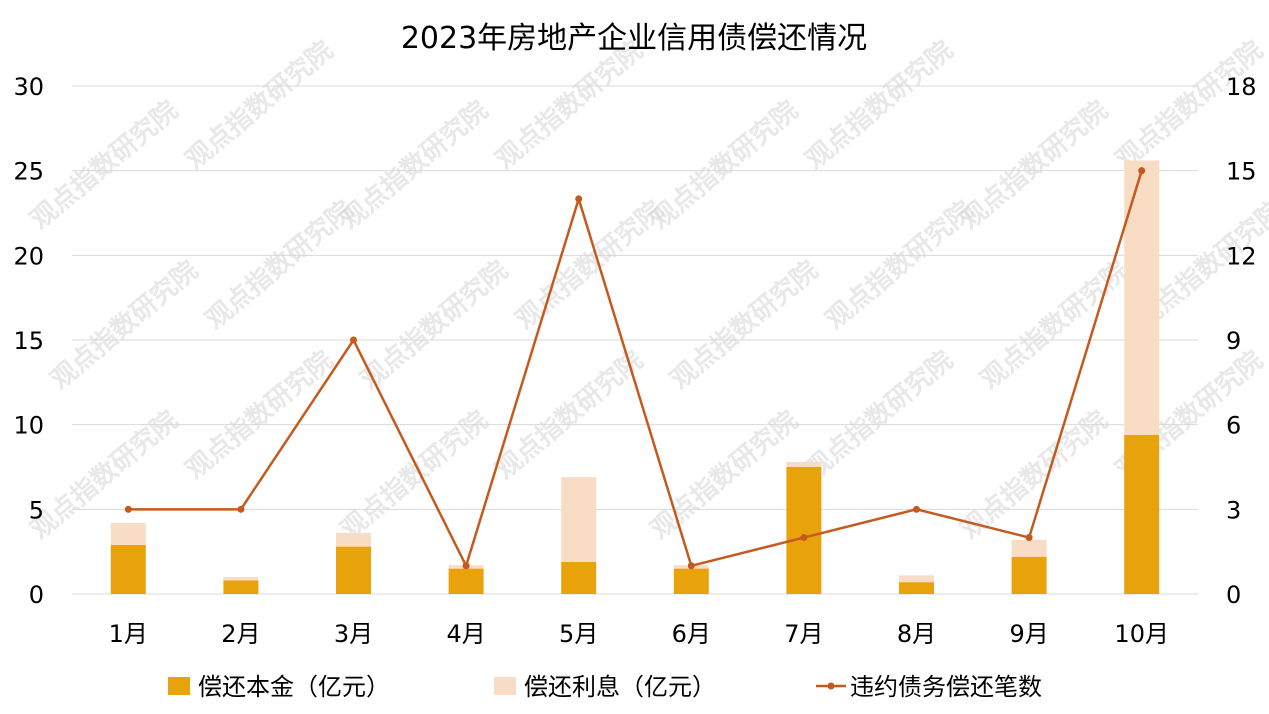 The height and width of the screenshot is (714, 1269). What do you see at coordinates (36, 510) in the screenshot?
I see `y-left-tick-label: 5` at bounding box center [36, 510].